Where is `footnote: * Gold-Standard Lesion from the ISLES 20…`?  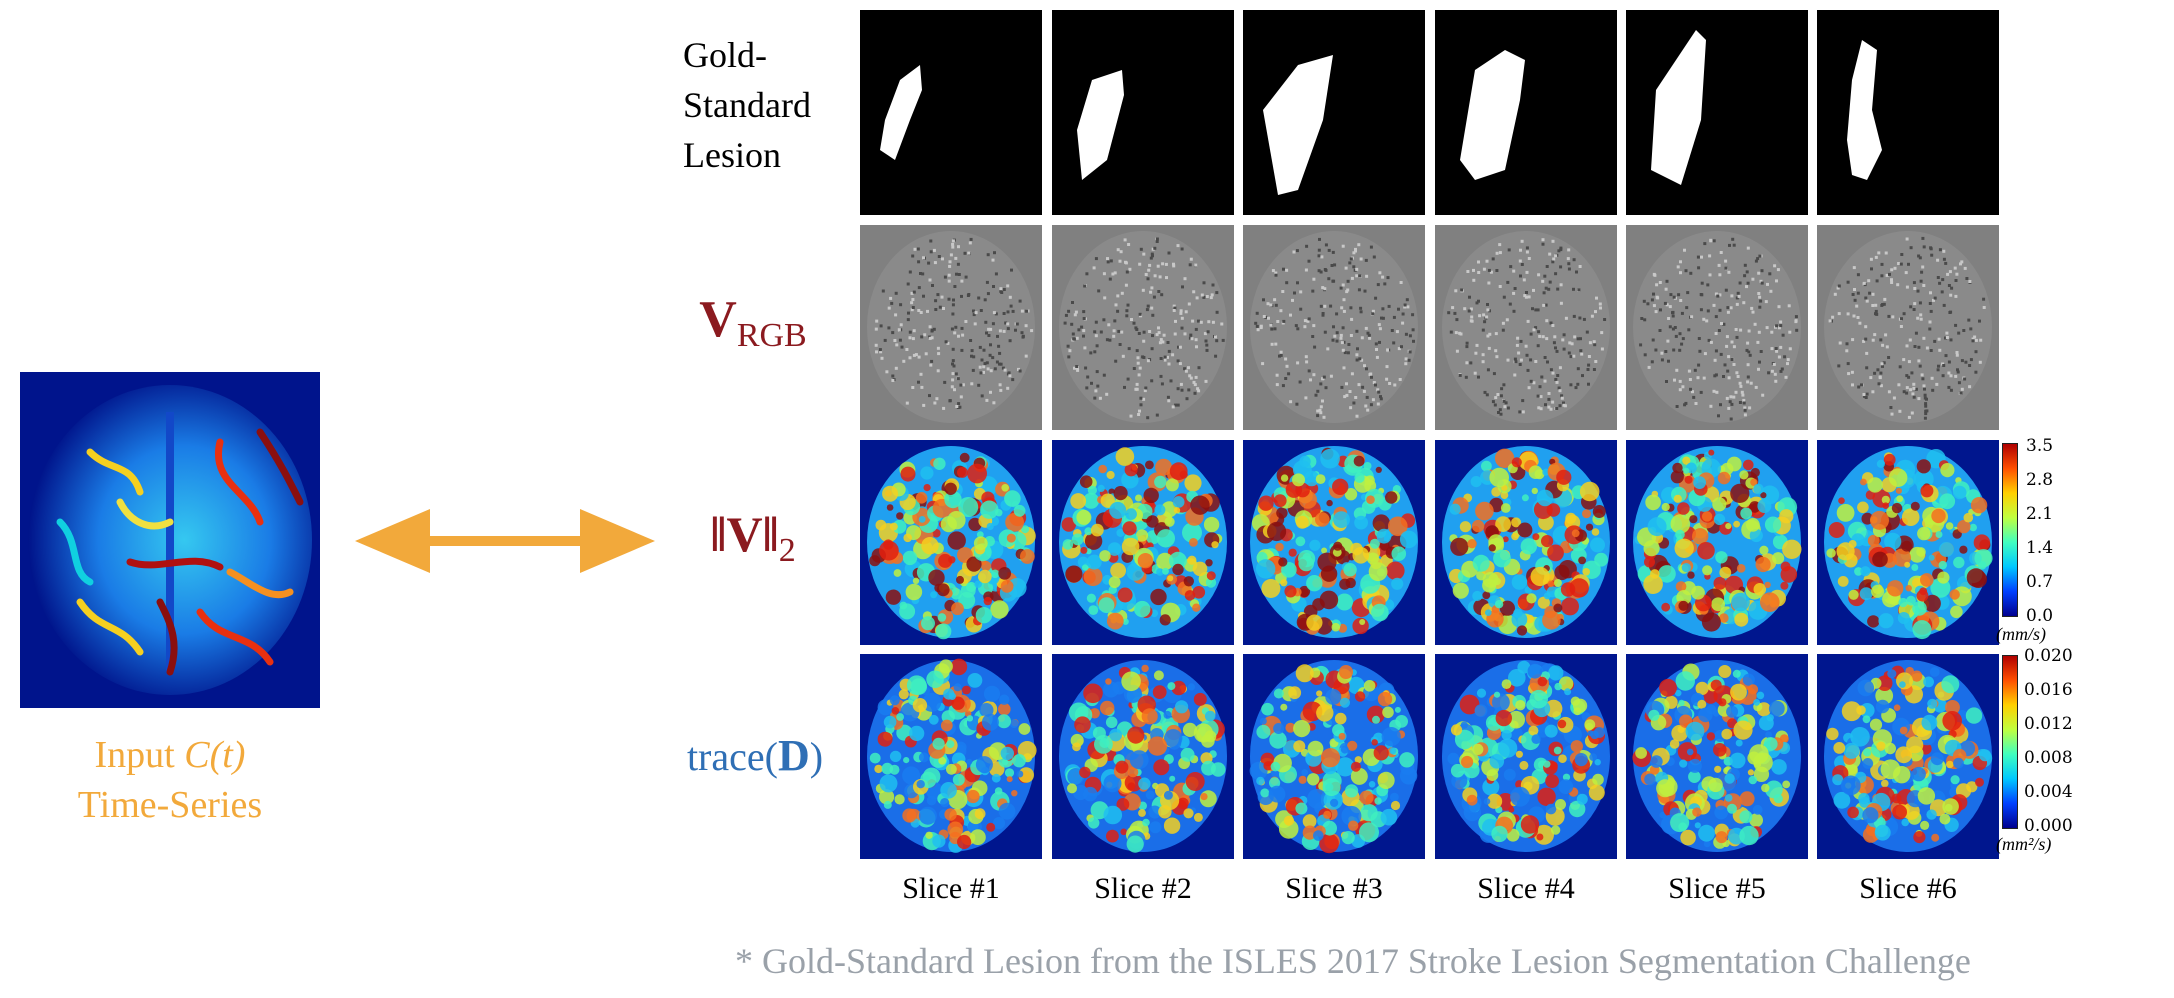 footnote: * Gold-Standard Lesion from the ISLES 20… is located at coordinates (1353, 961).